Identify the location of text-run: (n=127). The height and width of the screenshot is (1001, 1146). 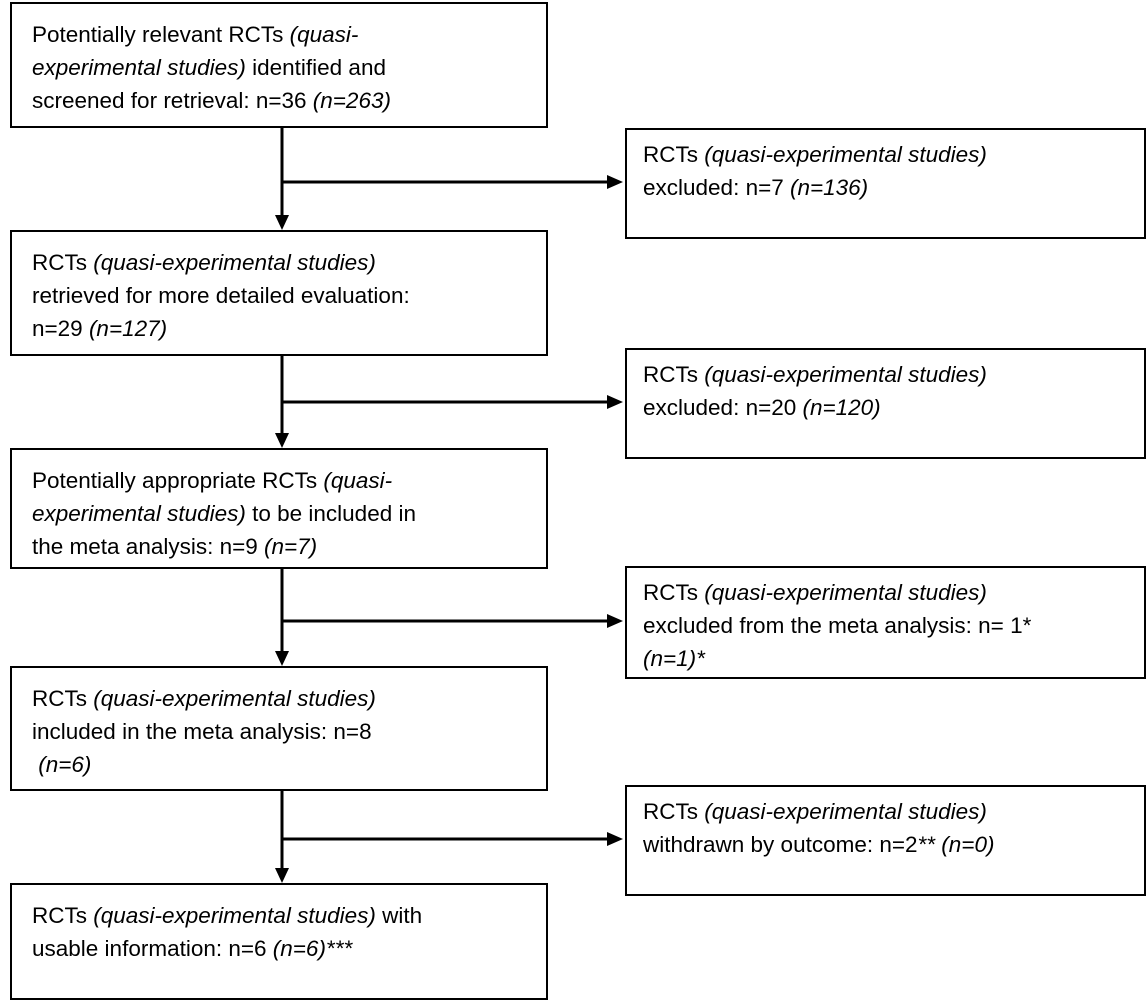
(128, 328).